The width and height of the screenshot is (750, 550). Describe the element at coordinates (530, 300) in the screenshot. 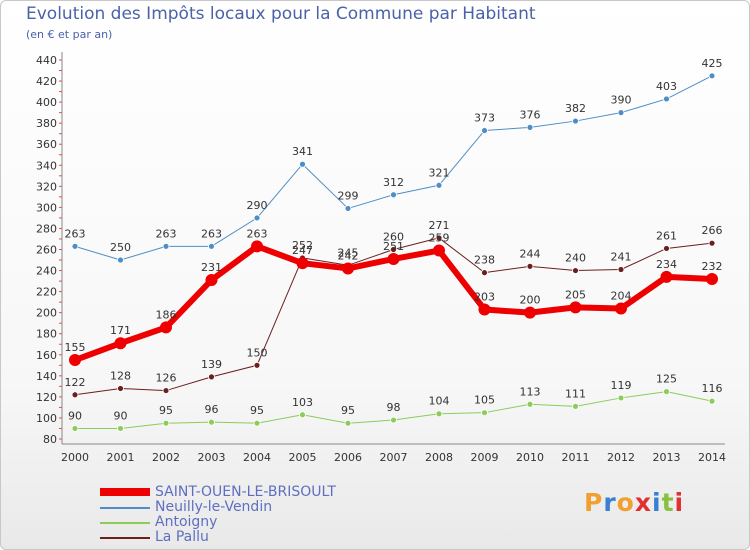

I see `data-label: 200` at that location.